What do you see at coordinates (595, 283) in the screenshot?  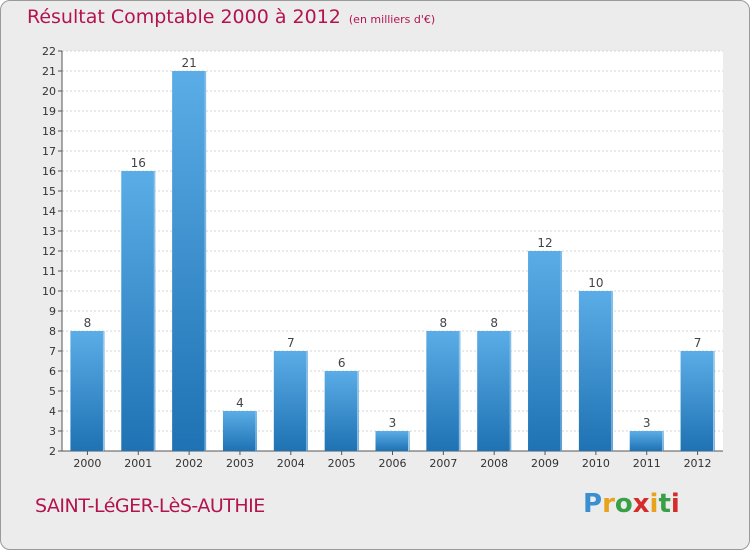 I see `bar-value-label: 10` at bounding box center [595, 283].